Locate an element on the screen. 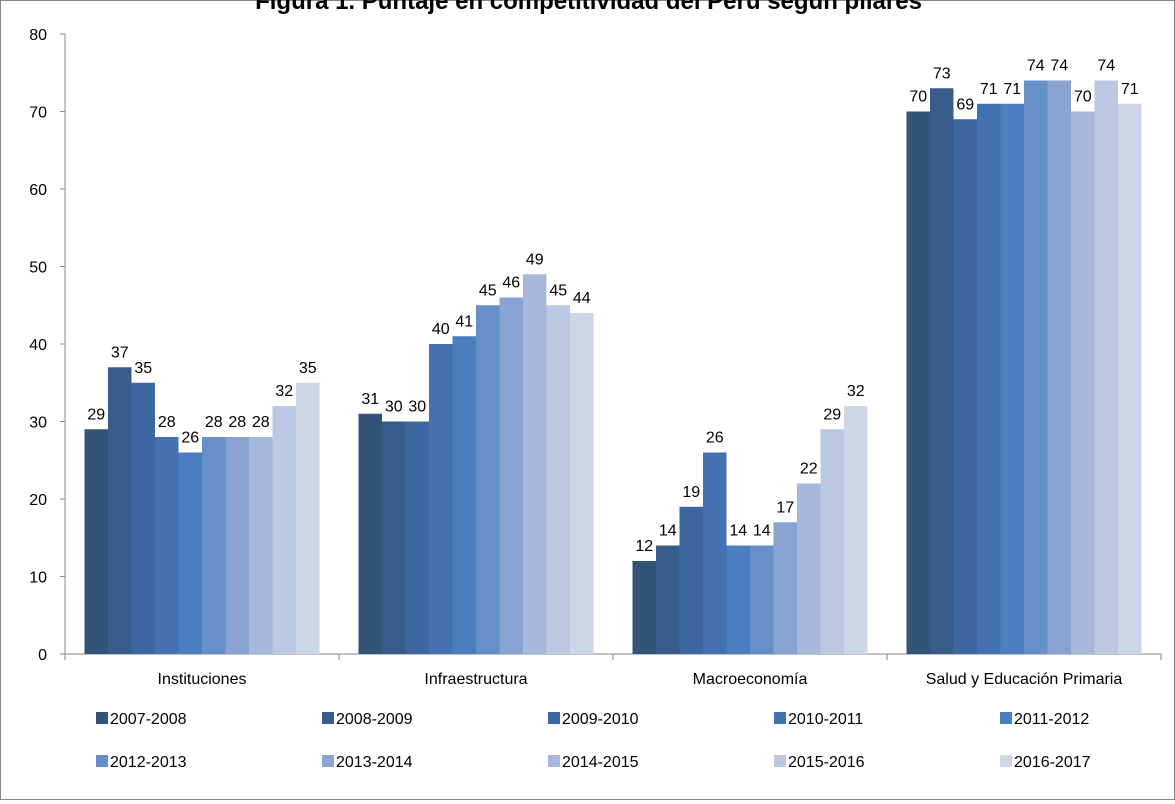 The width and height of the screenshot is (1175, 804). legend-label: 2013-2014 is located at coordinates (374, 762).